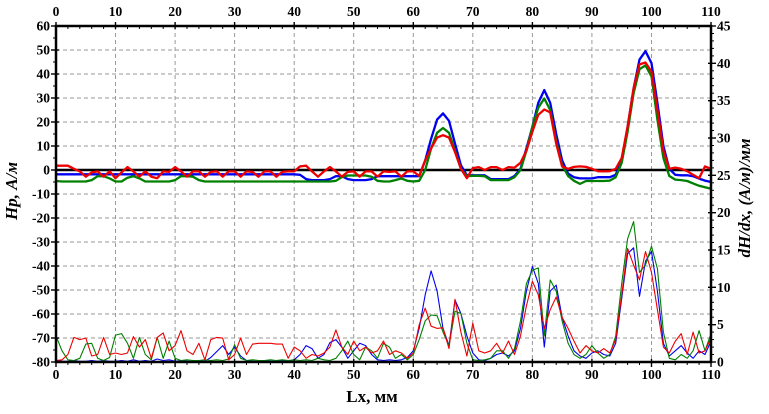  Describe the element at coordinates (44, 146) in the screenshot. I see `y-left-tick-label: 10` at that location.